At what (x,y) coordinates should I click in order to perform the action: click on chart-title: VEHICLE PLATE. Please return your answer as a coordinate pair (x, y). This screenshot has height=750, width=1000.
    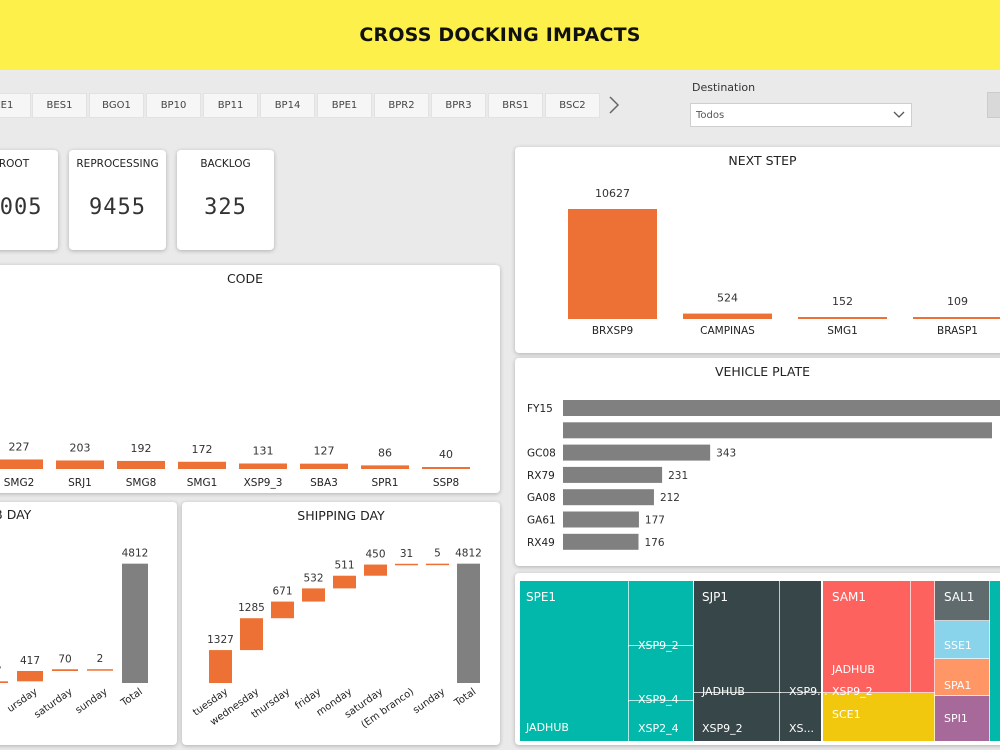
    Looking at the image, I should click on (762, 371).